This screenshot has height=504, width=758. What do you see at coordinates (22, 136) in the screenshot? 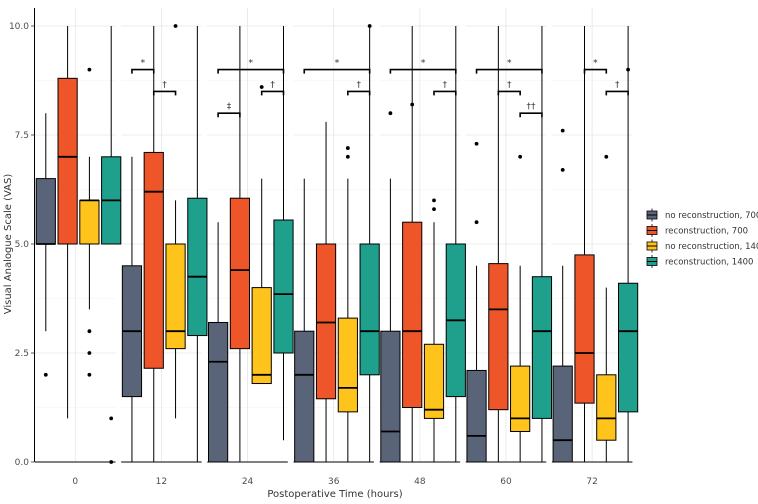
I see `y-tick-label: 7.5` at bounding box center [22, 136].